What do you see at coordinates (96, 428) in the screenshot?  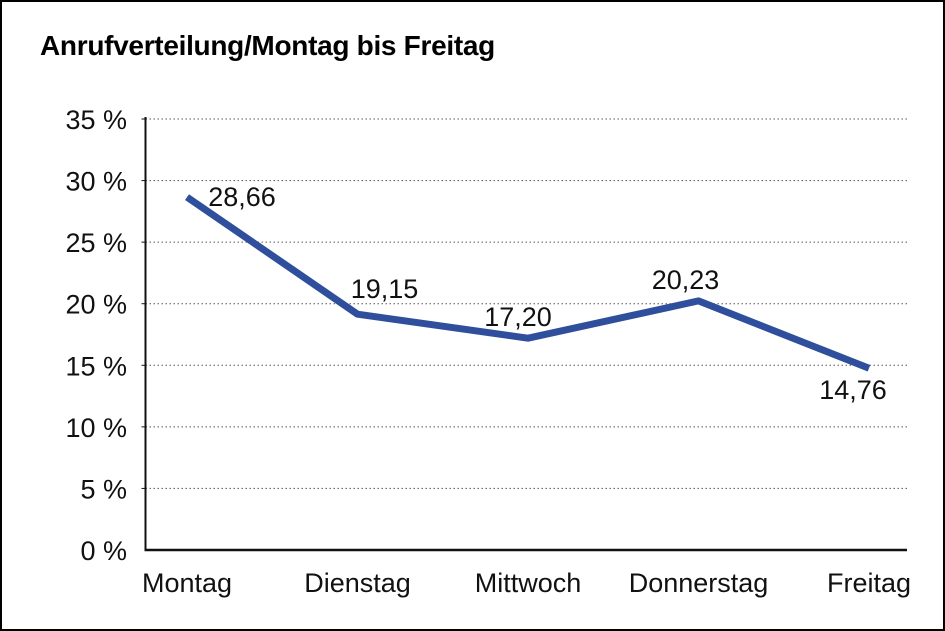 I see `y-tick-label: 10 %` at bounding box center [96, 428].